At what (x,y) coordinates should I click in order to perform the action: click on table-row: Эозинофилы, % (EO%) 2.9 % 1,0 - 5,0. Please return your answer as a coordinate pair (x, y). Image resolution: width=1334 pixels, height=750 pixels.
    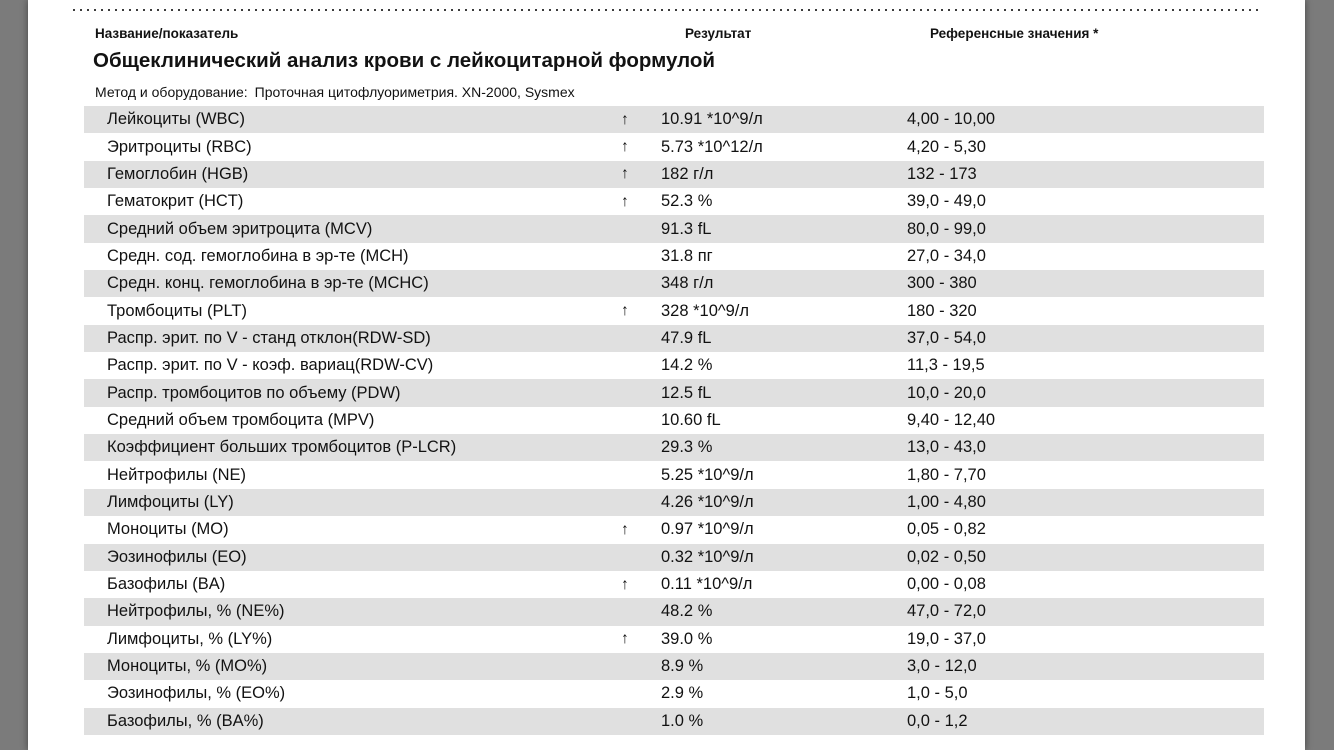
    Looking at the image, I should click on (674, 693).